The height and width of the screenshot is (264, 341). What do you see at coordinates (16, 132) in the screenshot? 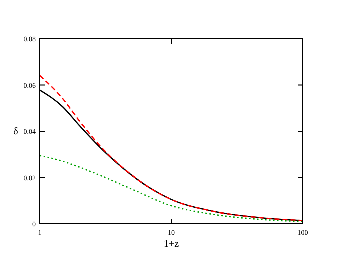
I see `y-axis-title: δ` at bounding box center [16, 132].